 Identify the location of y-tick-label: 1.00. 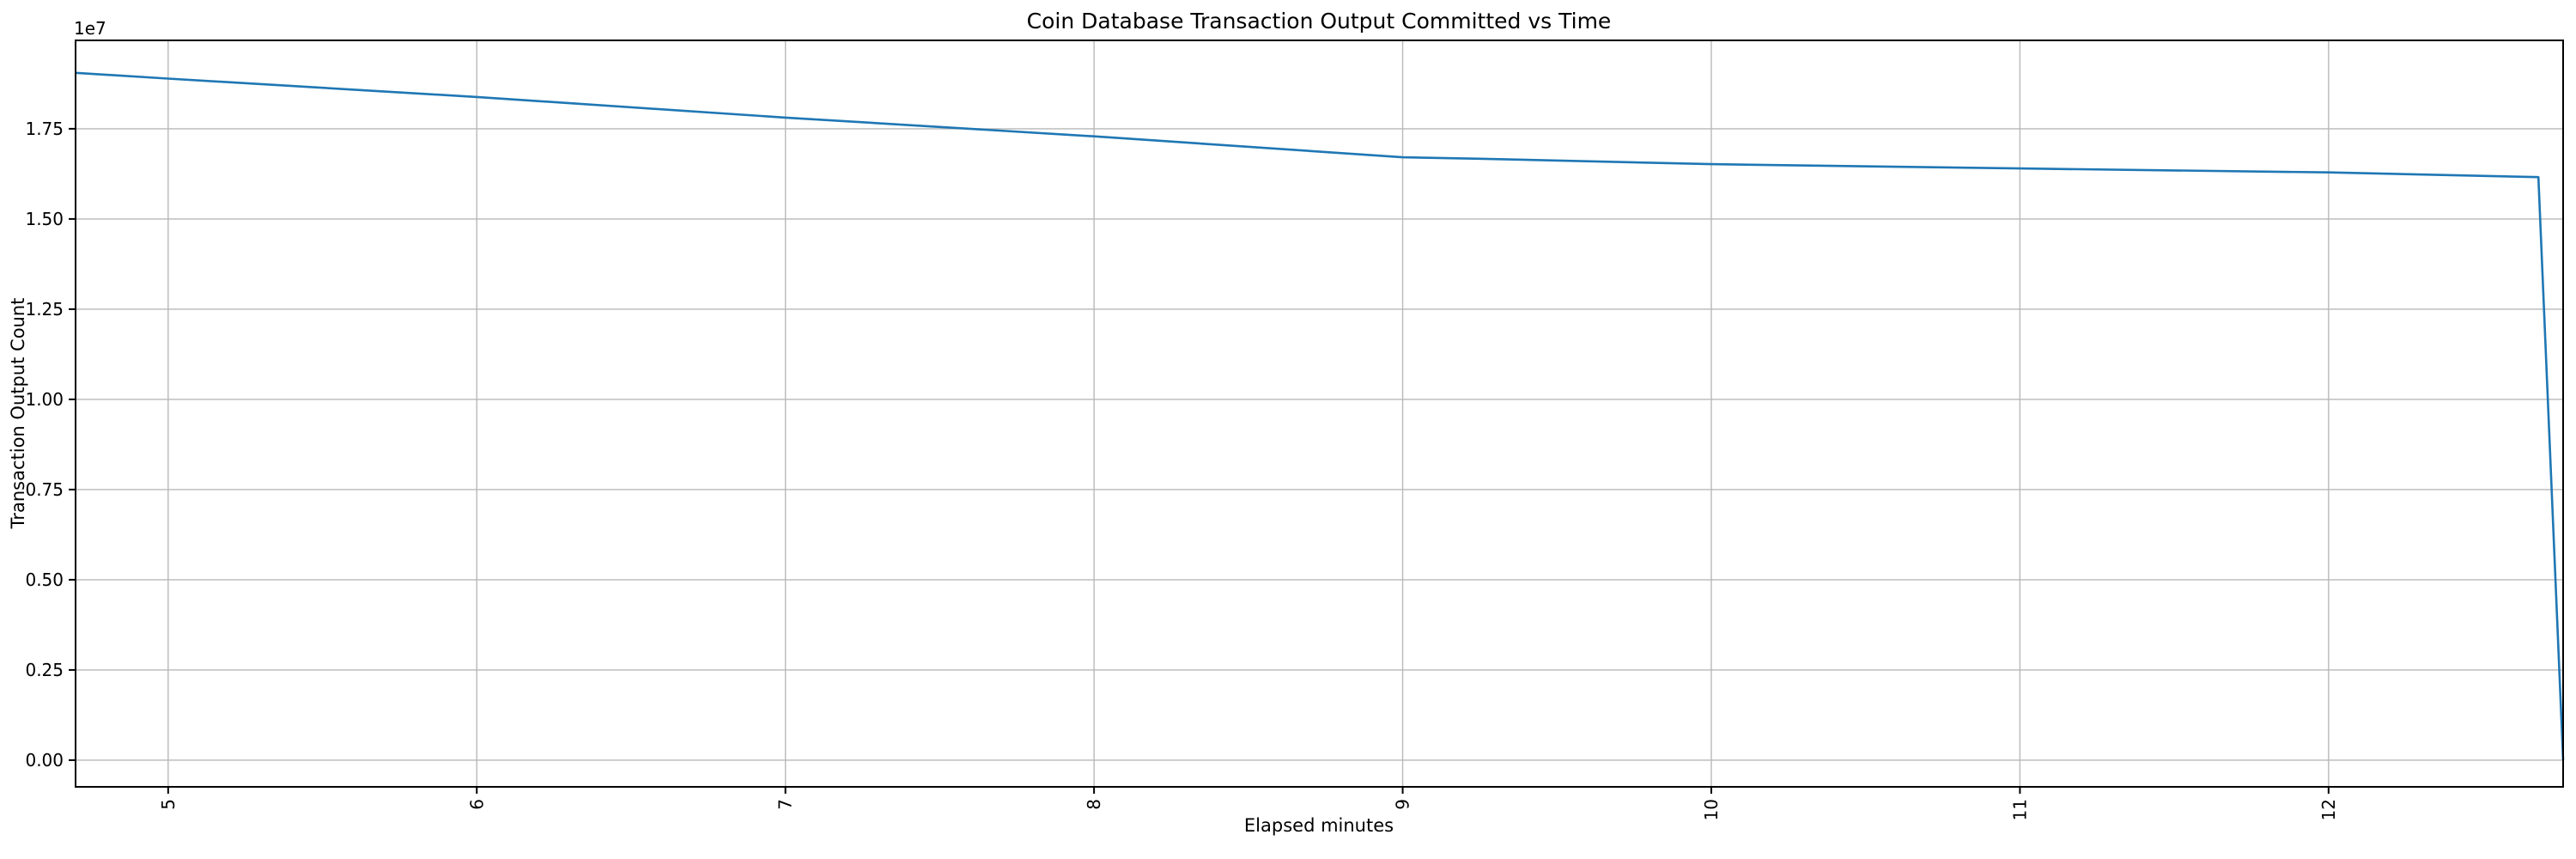
(44, 399).